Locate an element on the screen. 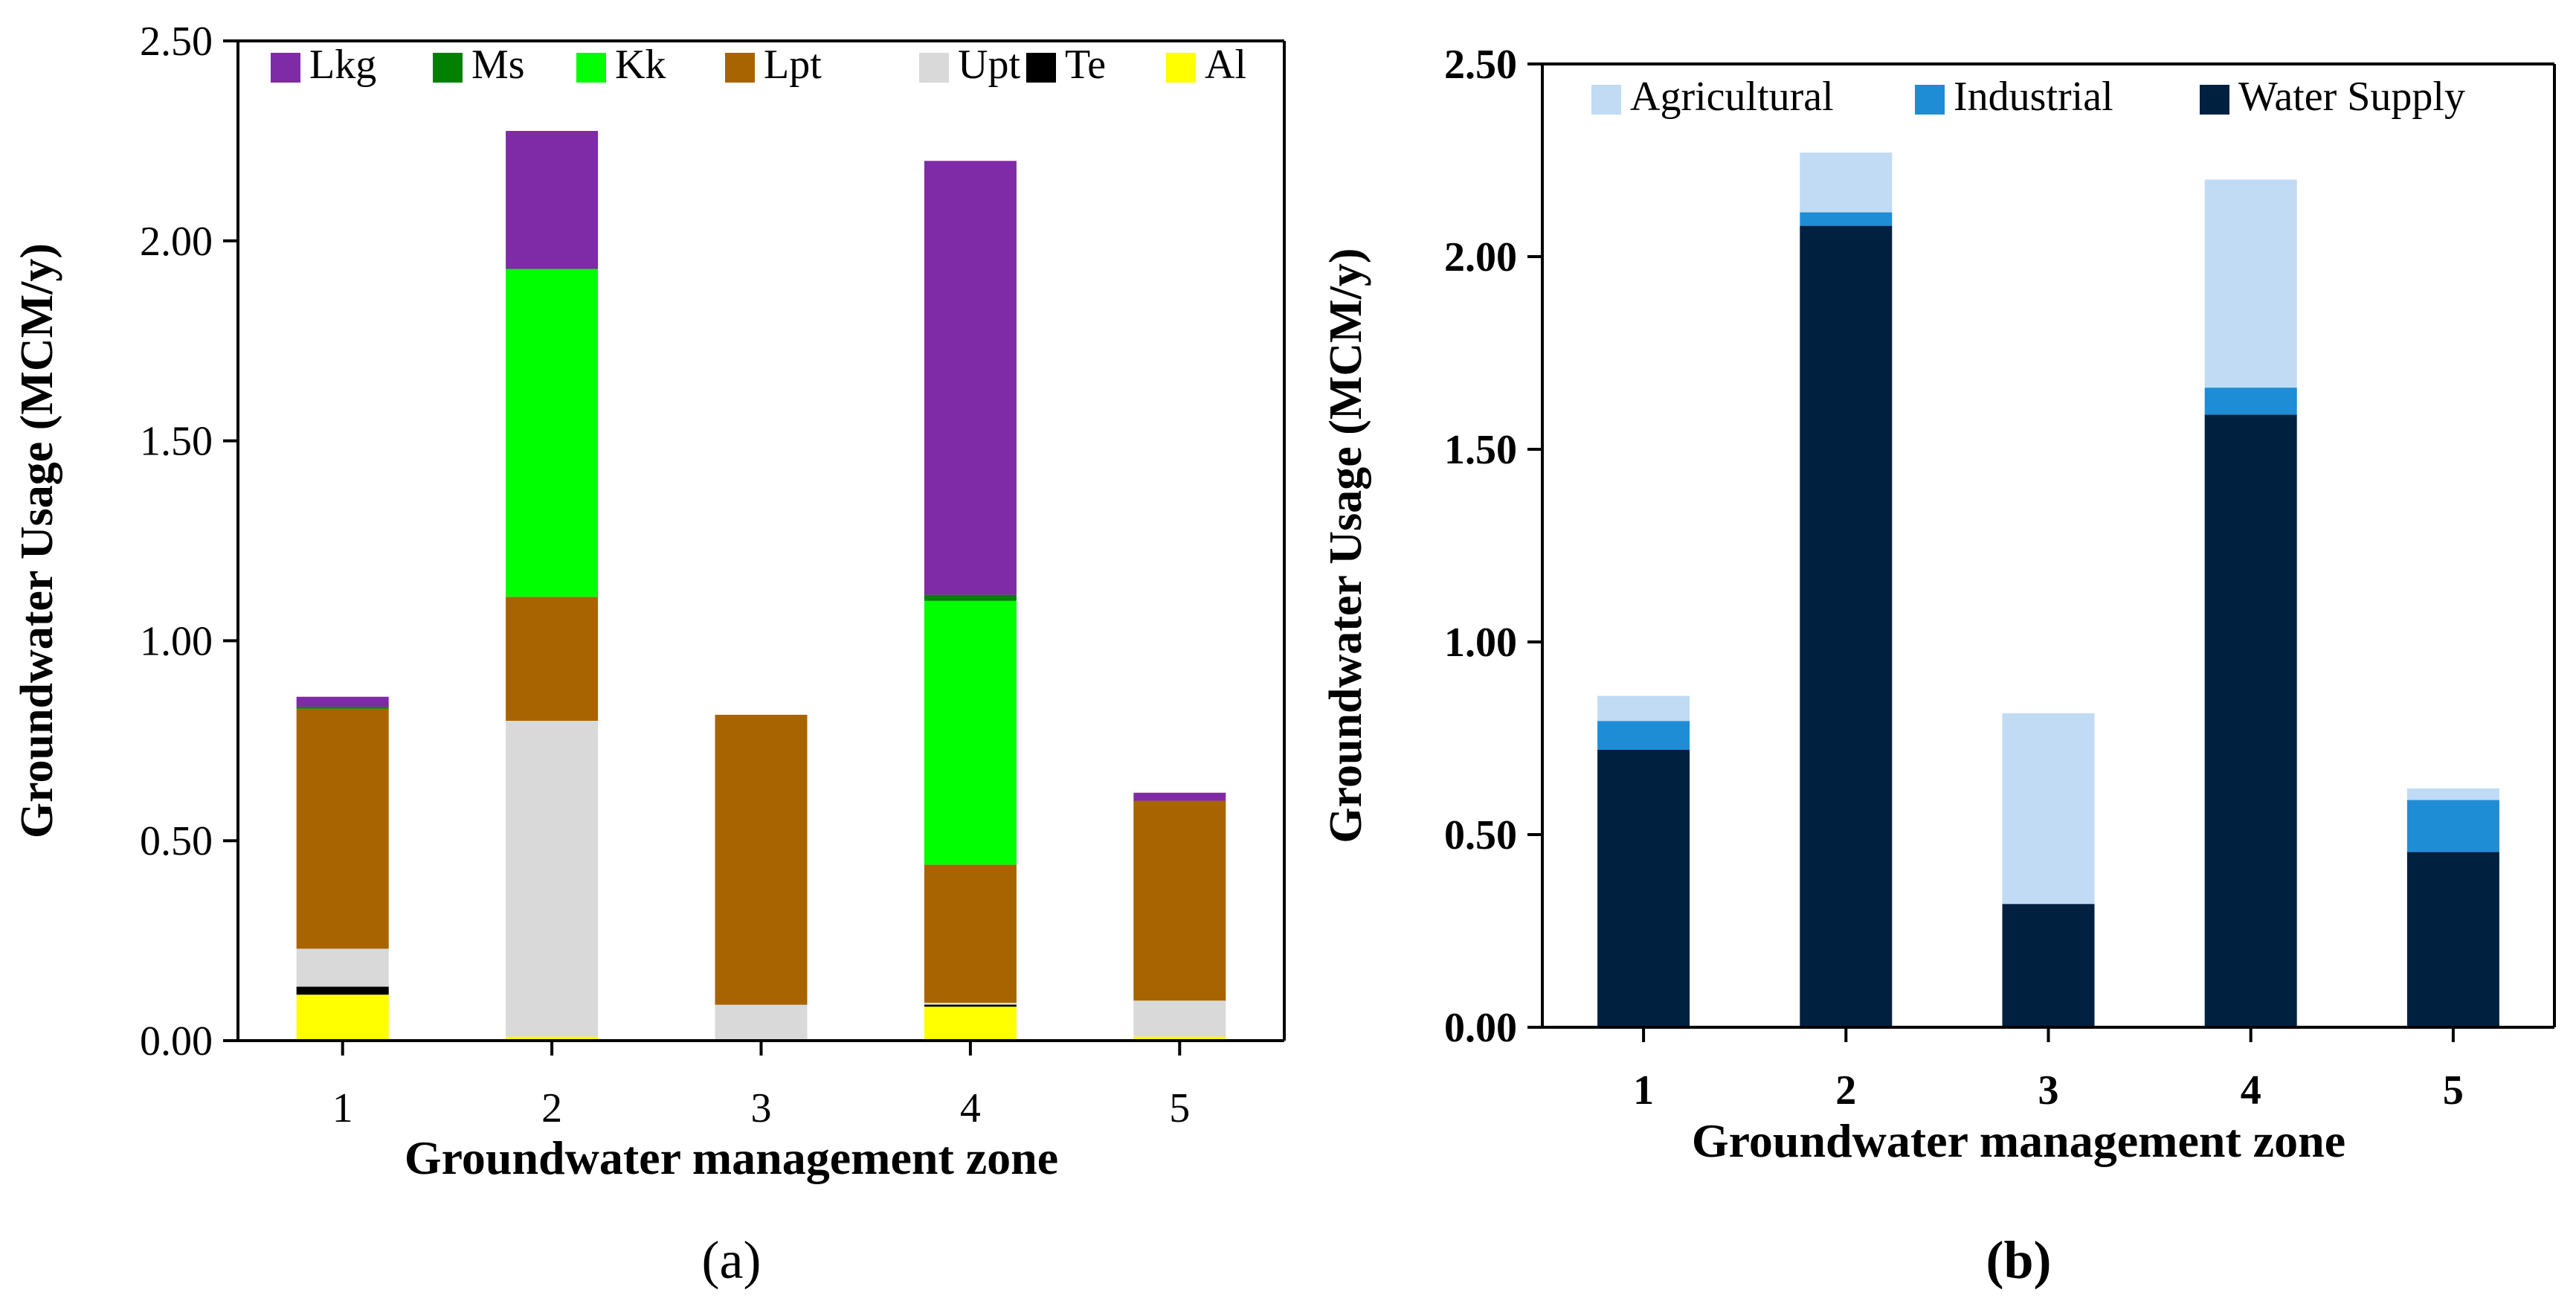  legend-swatch-agricultural is located at coordinates (1606, 100).